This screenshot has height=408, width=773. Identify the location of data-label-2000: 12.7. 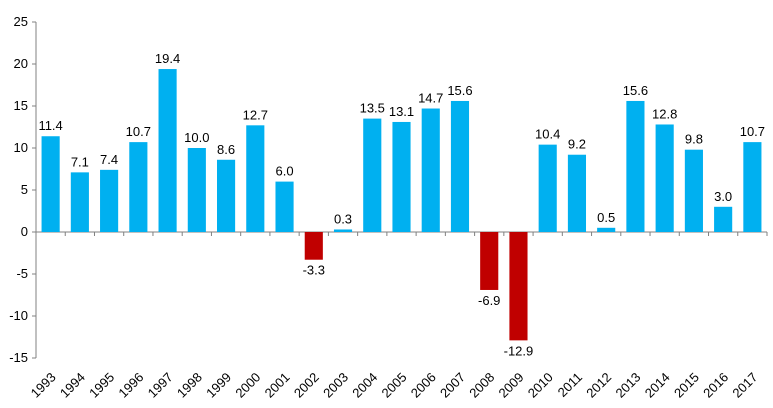
(255, 114).